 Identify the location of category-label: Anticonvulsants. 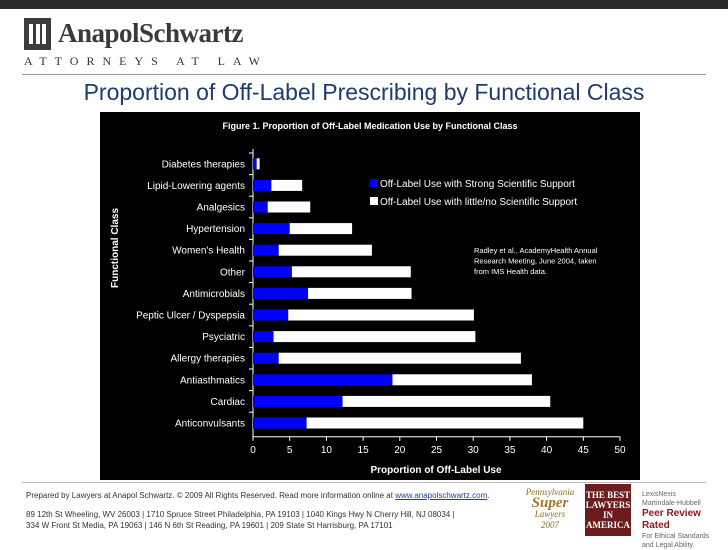
(210, 424).